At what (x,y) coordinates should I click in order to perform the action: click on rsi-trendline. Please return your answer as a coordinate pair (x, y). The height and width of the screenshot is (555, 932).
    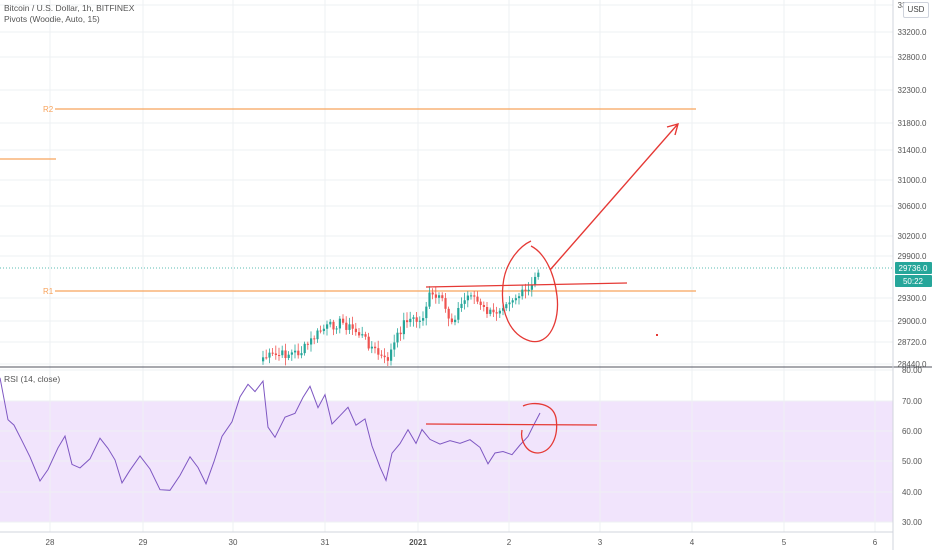
    Looking at the image, I should click on (511, 424).